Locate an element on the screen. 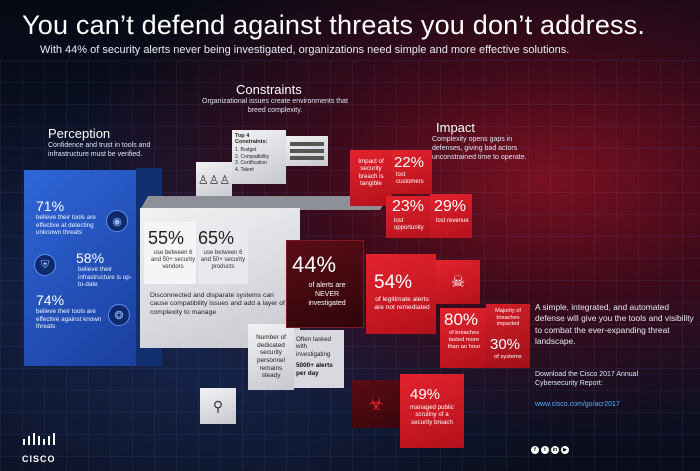  never-investigated-text: of alerts are NEVER investigated is located at coordinates (327, 294).